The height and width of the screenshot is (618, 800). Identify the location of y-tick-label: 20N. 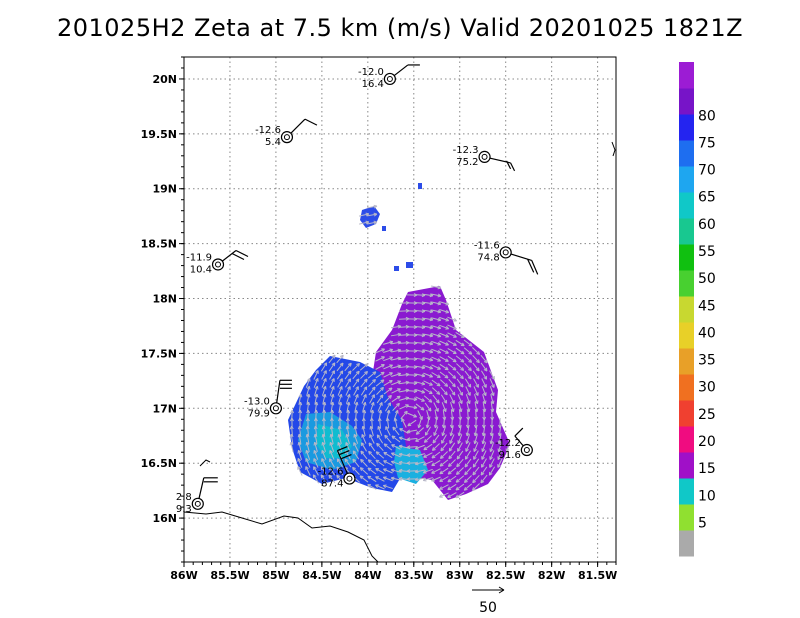
(164, 79).